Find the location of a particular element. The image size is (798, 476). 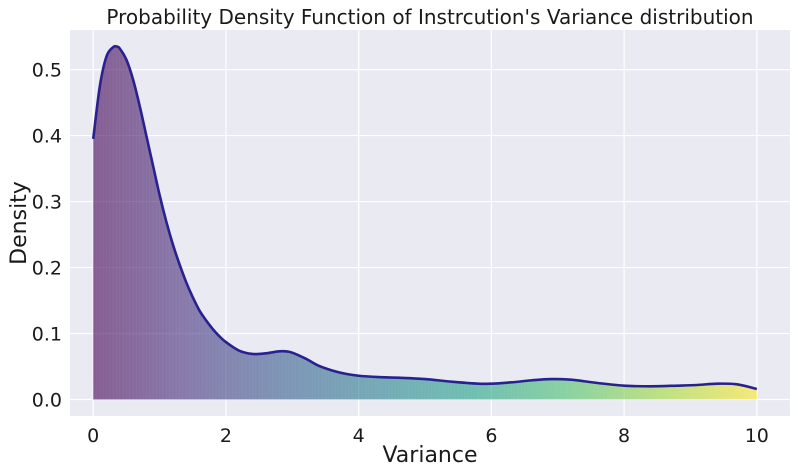

y-tick-label: 0.2 is located at coordinates (47, 269).